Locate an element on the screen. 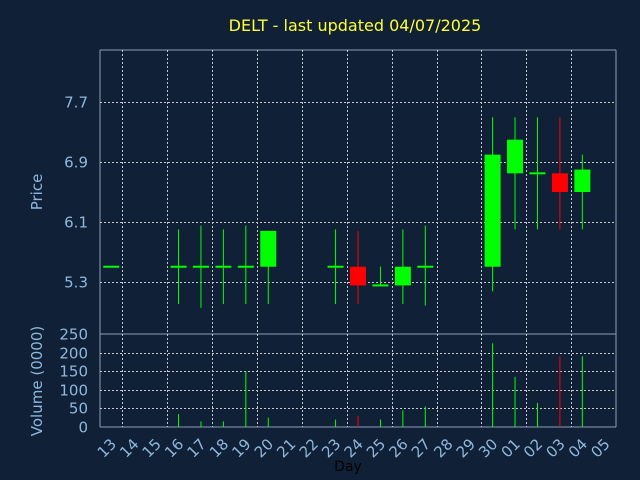 The width and height of the screenshot is (640, 480). volume-tick-label: 250 is located at coordinates (73, 335).